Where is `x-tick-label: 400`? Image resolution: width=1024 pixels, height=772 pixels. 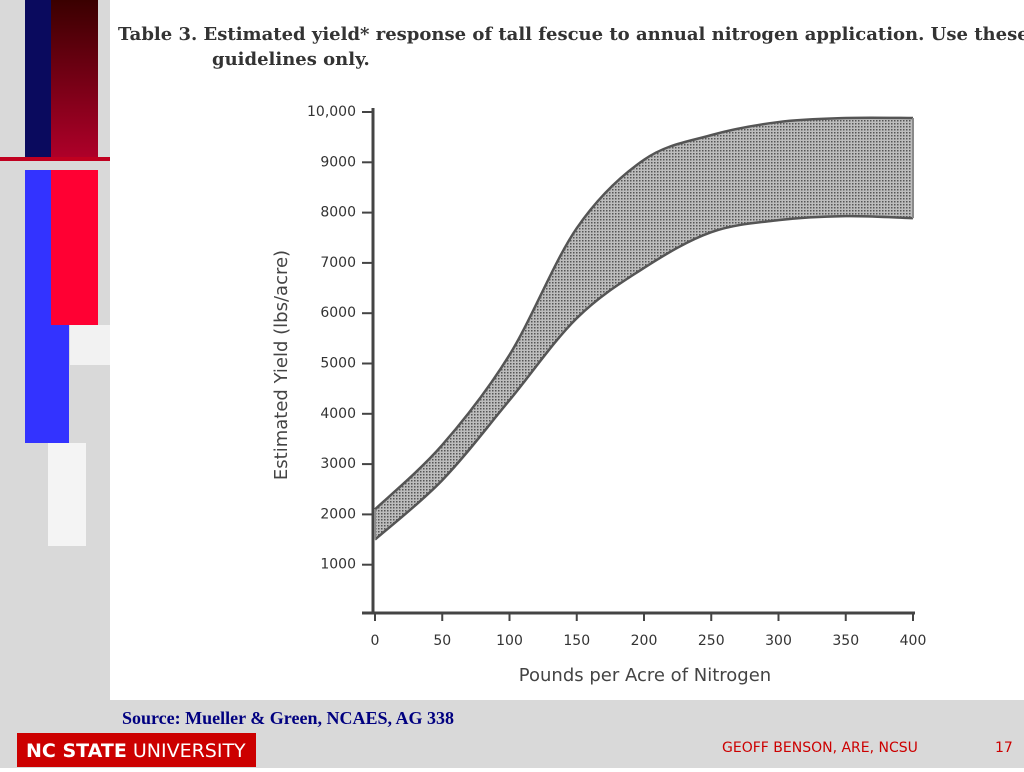 x-tick-label: 400 is located at coordinates (913, 641).